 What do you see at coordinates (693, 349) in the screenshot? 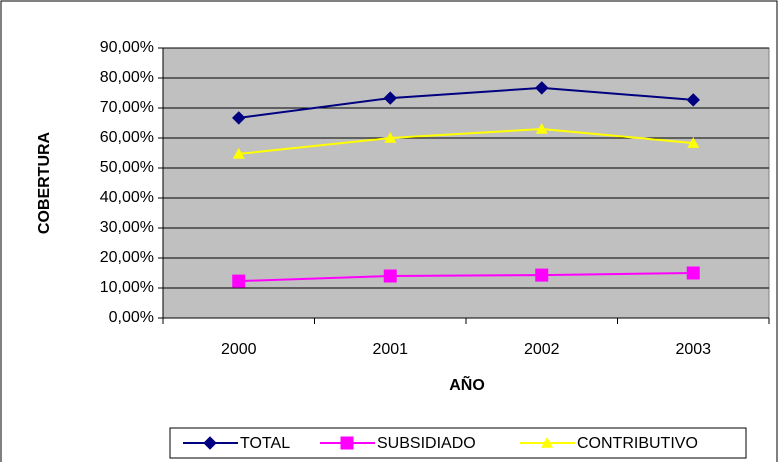
I see `x-tick-label: 2003` at bounding box center [693, 349].